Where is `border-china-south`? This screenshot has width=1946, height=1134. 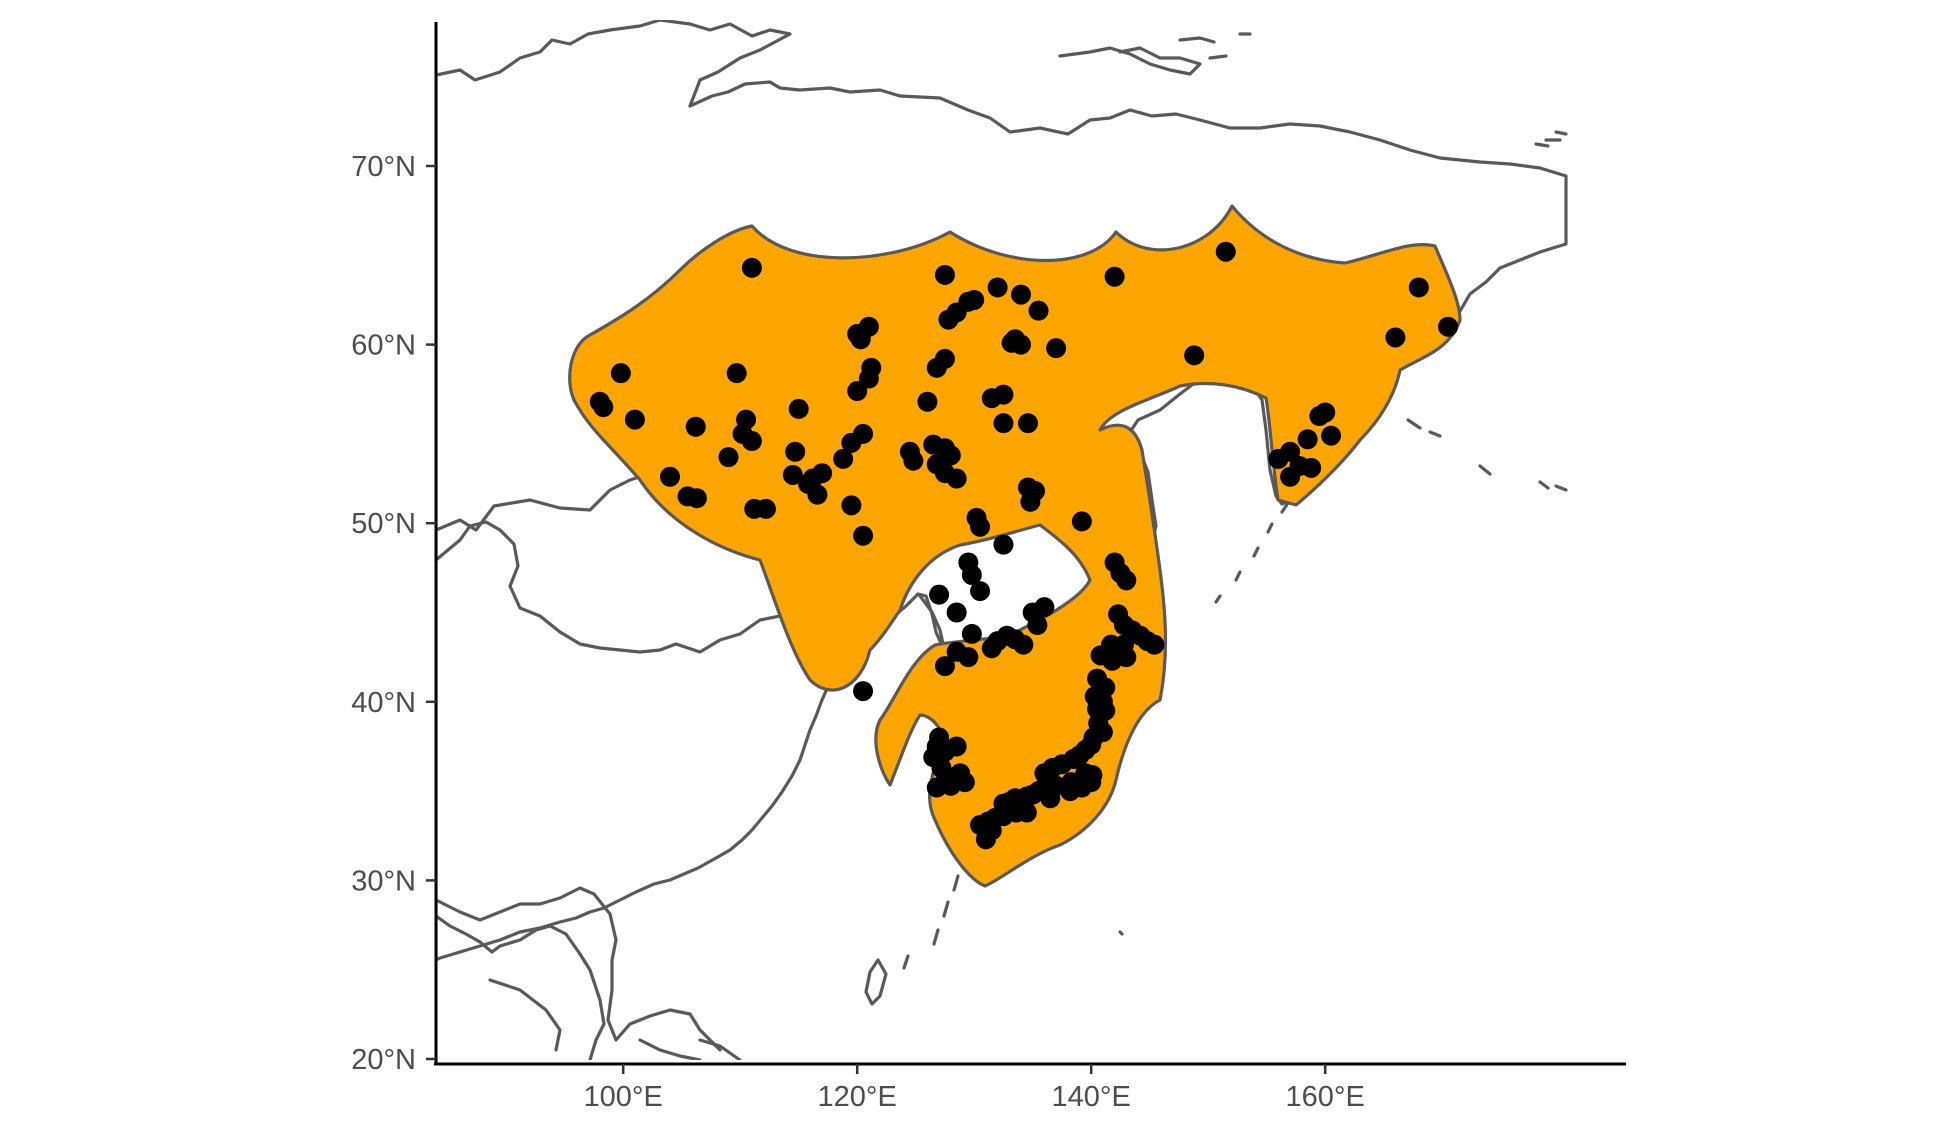 border-china-south is located at coordinates (579, 969).